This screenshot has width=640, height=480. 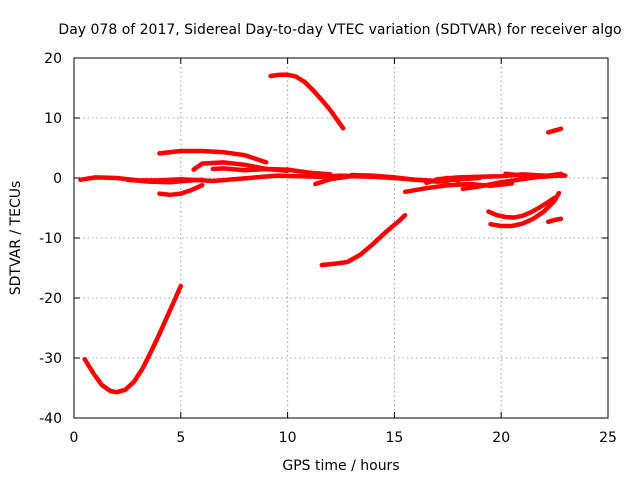 I want to click on y-tick-label: -40, so click(x=50, y=419).